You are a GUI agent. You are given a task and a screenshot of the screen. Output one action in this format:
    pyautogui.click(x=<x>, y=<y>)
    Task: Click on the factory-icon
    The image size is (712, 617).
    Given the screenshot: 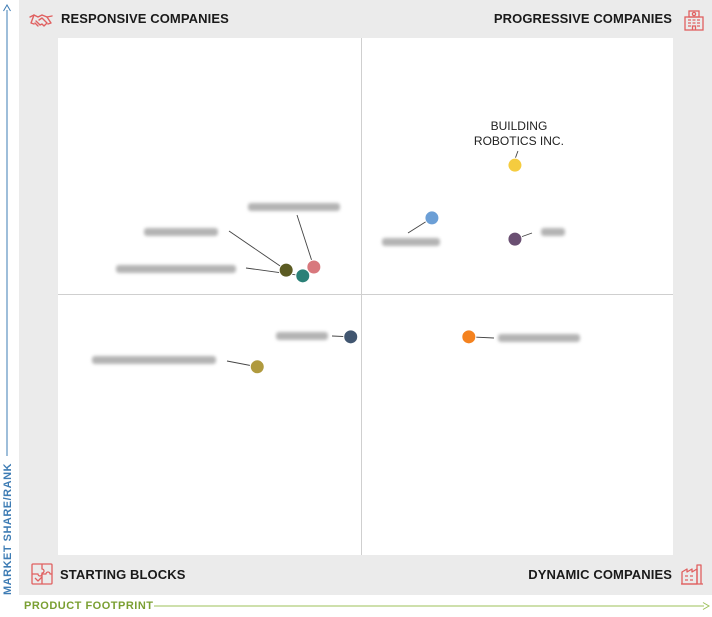 What is the action you would take?
    pyautogui.click(x=692, y=574)
    